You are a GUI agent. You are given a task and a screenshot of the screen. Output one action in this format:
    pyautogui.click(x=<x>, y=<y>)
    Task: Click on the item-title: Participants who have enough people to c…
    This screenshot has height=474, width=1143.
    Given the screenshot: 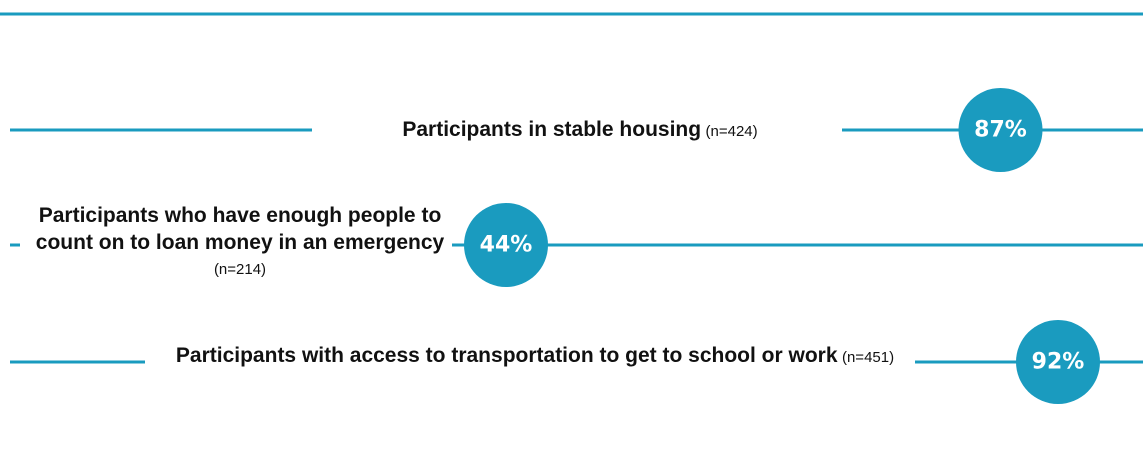 What is the action you would take?
    pyautogui.click(x=240, y=229)
    